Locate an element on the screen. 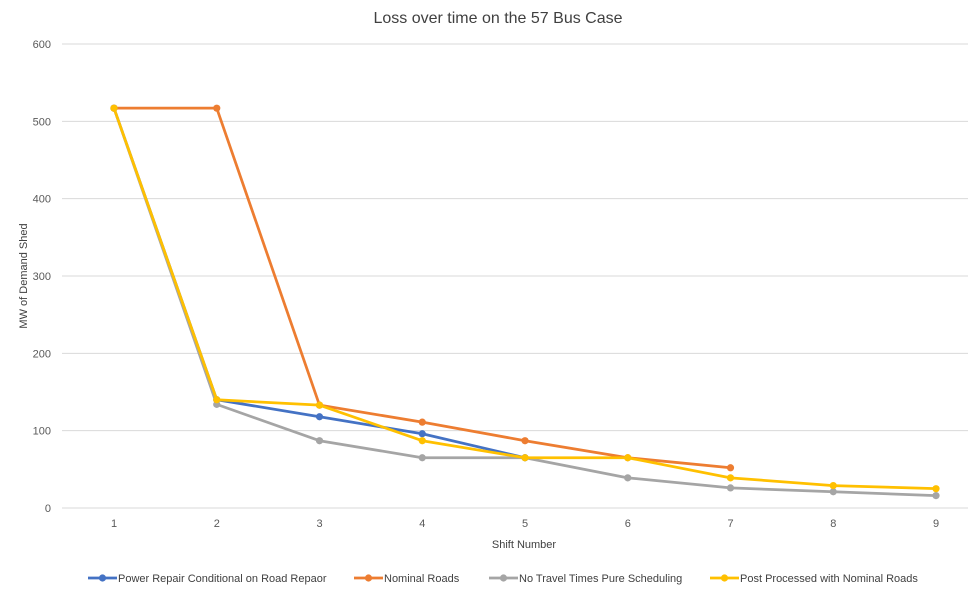 This screenshot has height=598, width=968. legend-label: Power Repair Conditional on Road Repaor is located at coordinates (222, 579).